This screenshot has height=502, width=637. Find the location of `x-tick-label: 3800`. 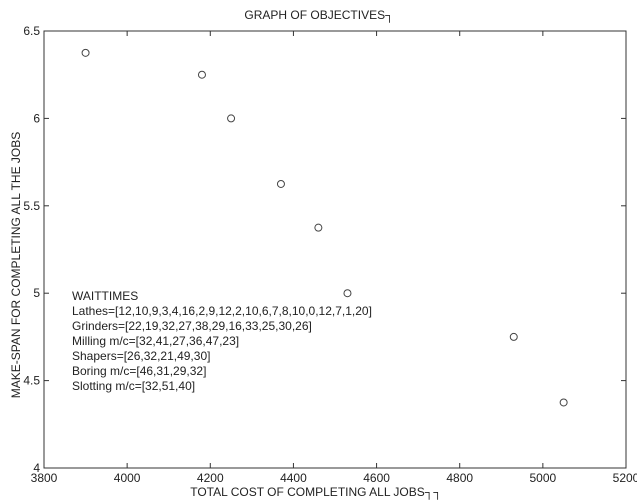

x-tick-label: 3800 is located at coordinates (44, 478).